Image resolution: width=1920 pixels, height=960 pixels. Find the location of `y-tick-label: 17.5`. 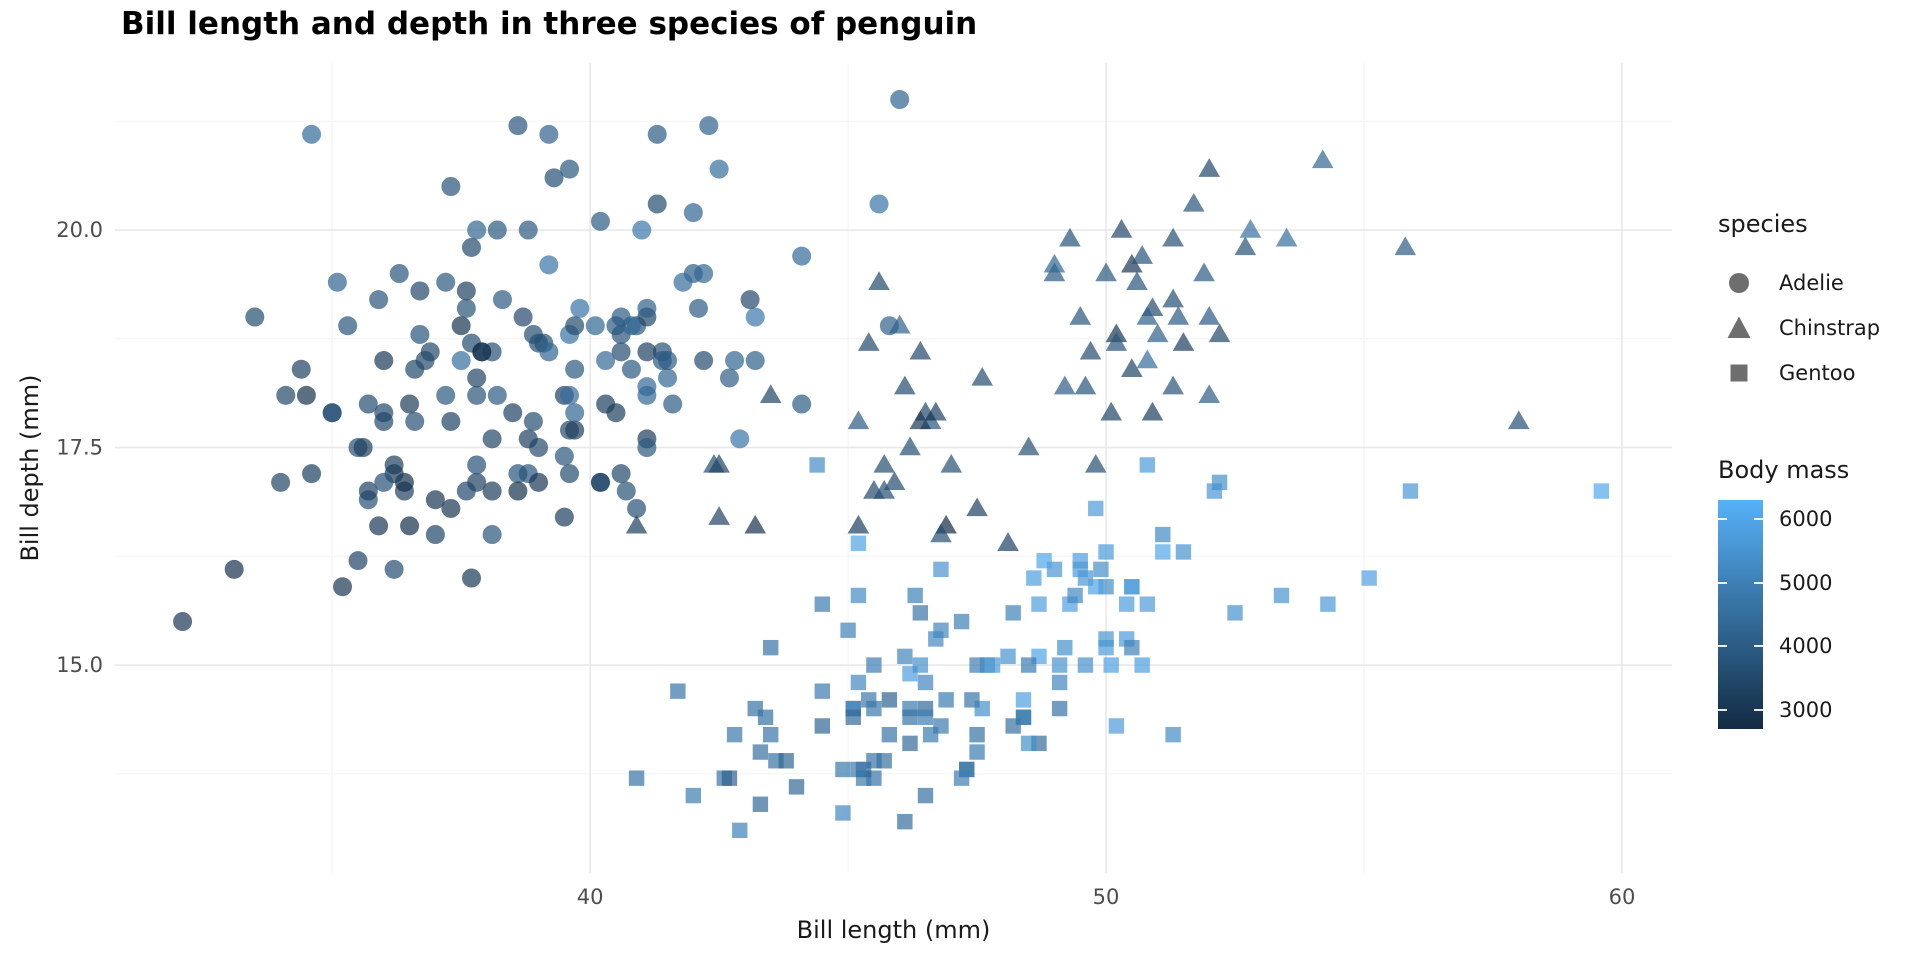

y-tick-label: 17.5 is located at coordinates (79, 448).